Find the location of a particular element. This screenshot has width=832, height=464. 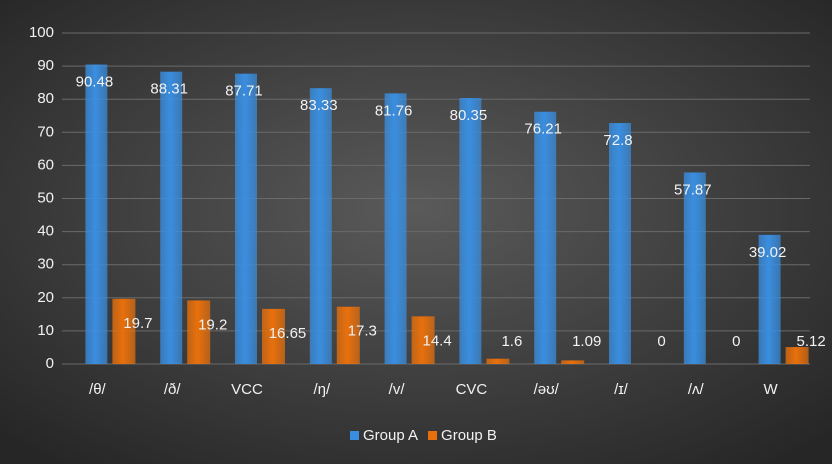

data-label: 57.87 is located at coordinates (693, 189).